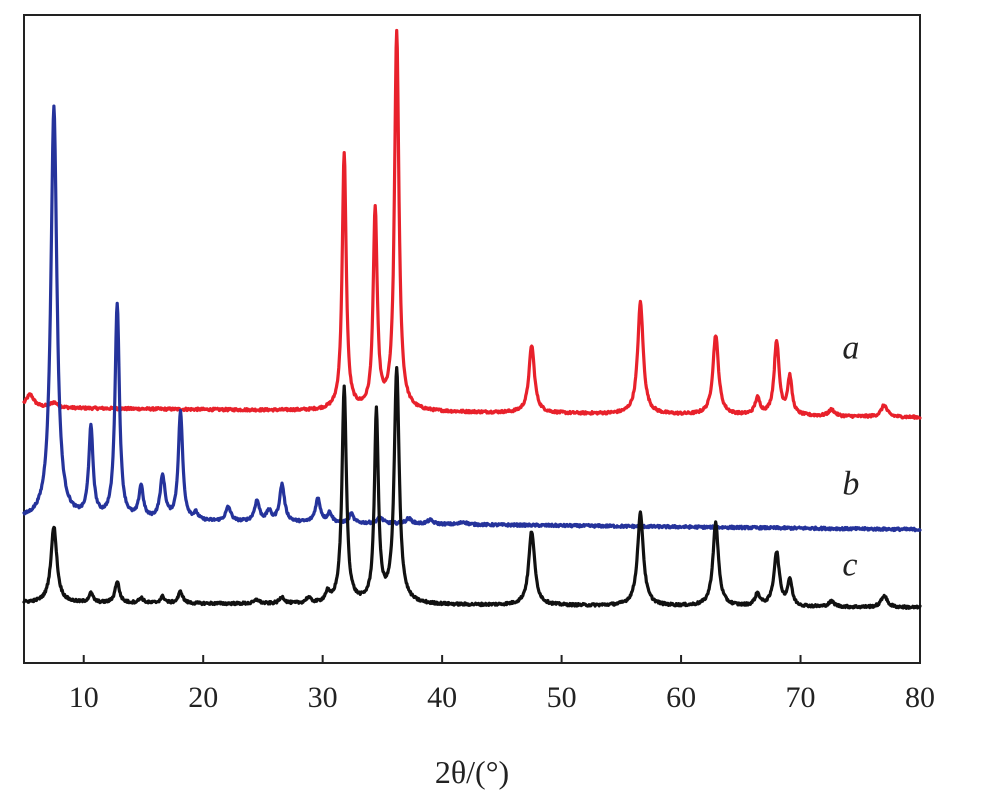 This screenshot has width=1000, height=810. I want to click on x-tick-label-70: 70, so click(801, 697).